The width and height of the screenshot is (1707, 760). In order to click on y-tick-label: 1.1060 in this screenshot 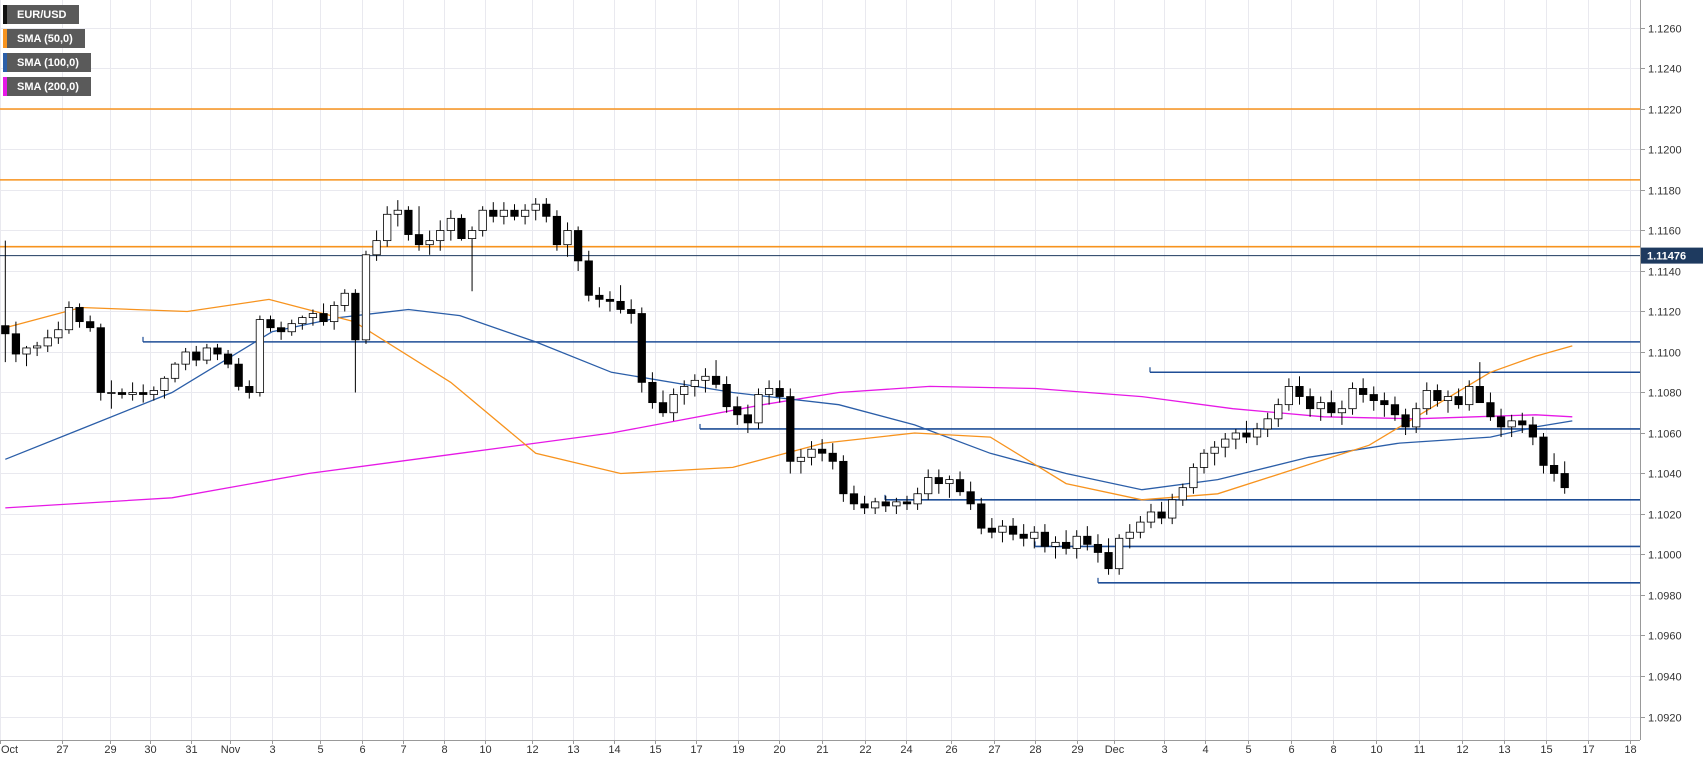, I will do `click(1665, 435)`.